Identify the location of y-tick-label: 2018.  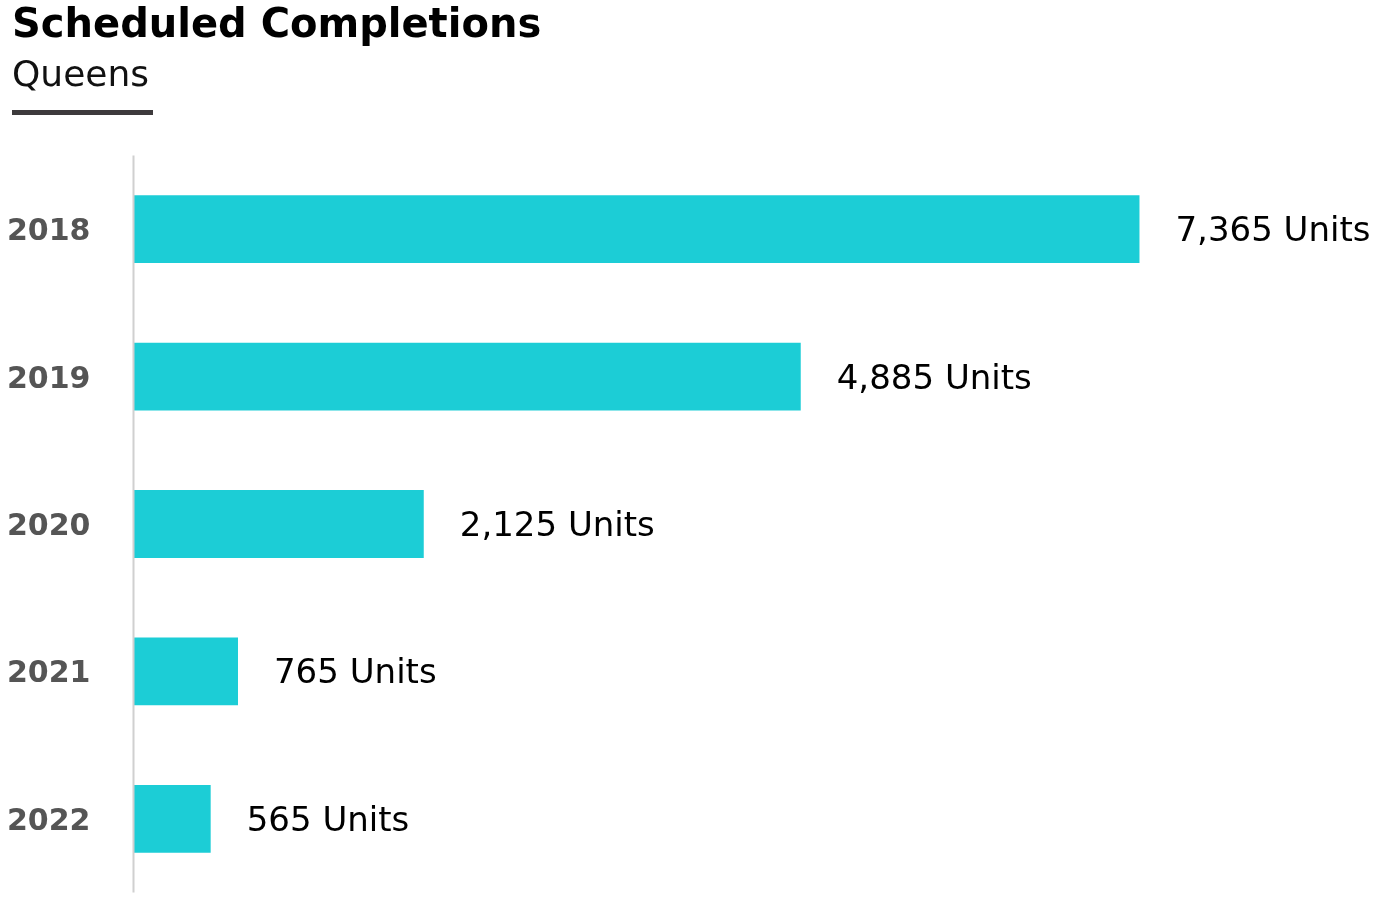
(49, 230).